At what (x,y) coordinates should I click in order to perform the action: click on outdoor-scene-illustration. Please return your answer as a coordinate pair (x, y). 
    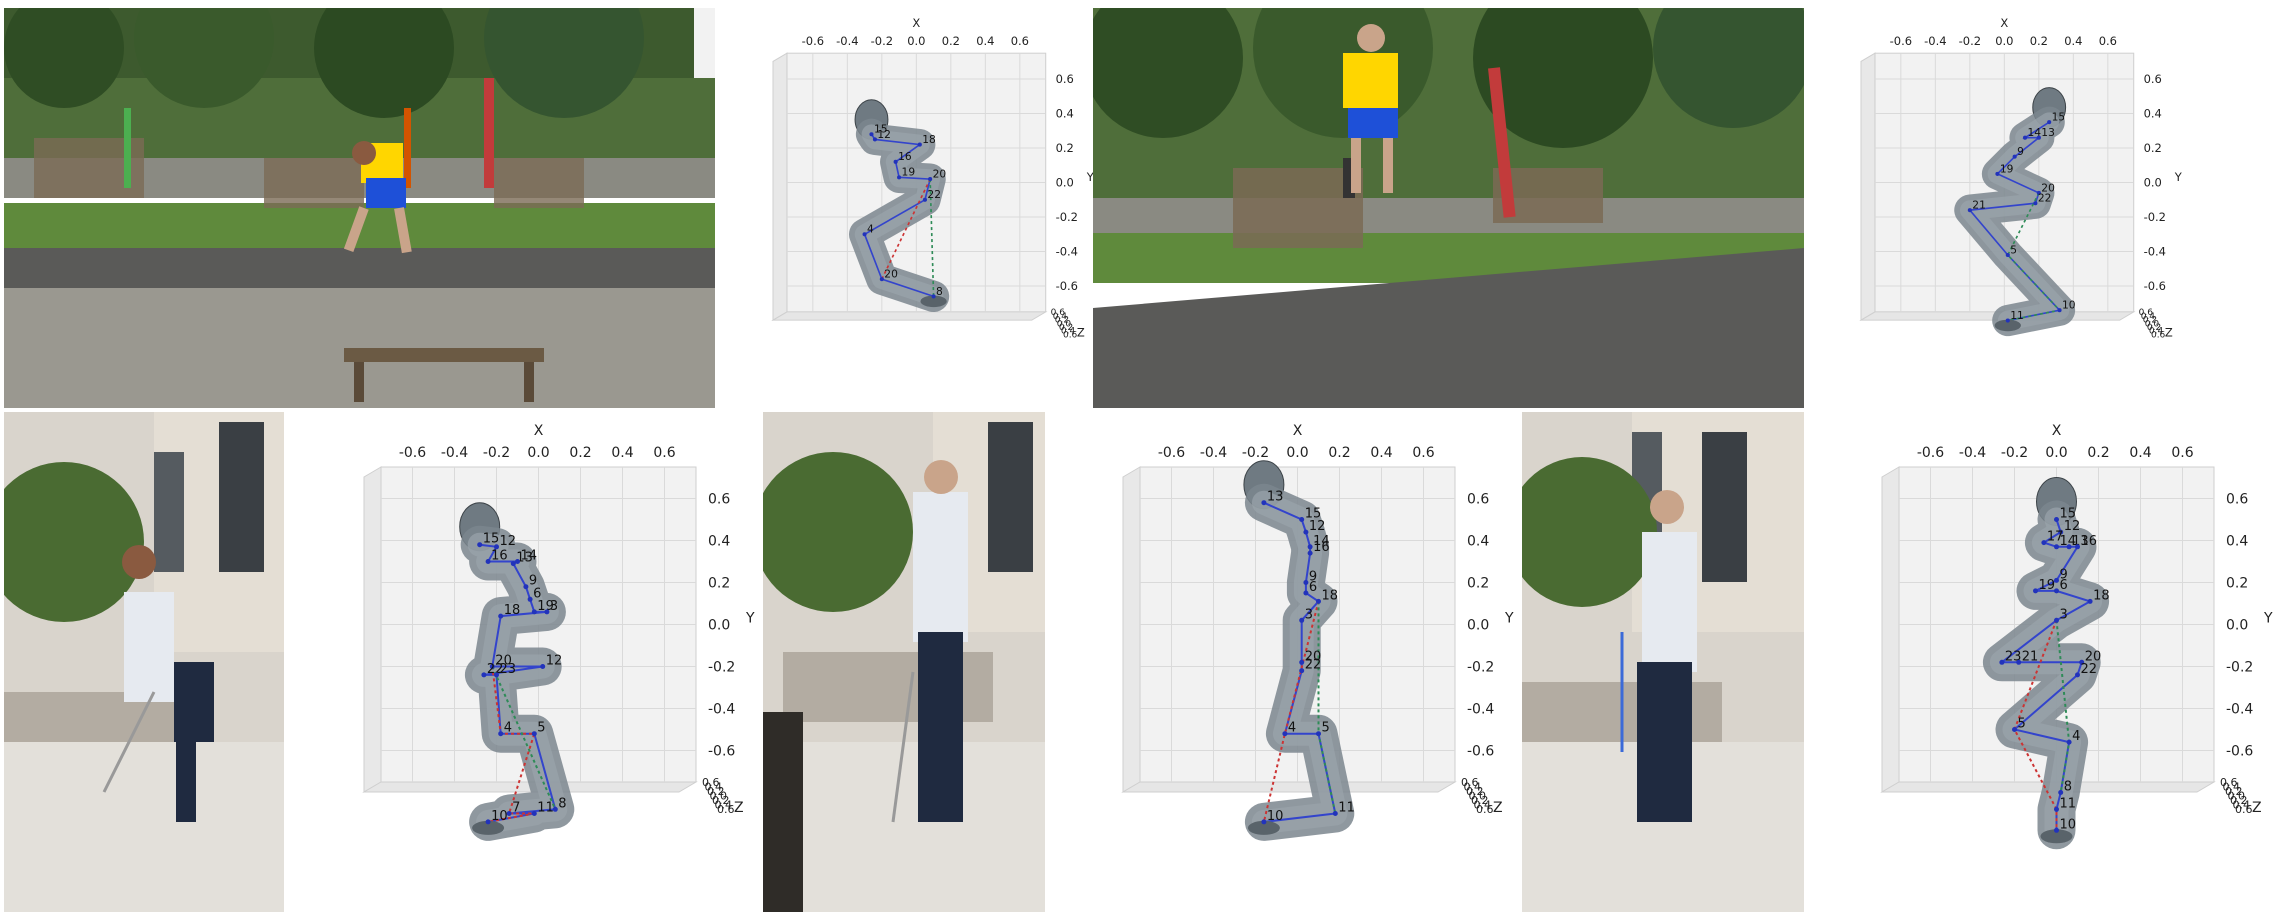
    Looking at the image, I should click on (359, 208).